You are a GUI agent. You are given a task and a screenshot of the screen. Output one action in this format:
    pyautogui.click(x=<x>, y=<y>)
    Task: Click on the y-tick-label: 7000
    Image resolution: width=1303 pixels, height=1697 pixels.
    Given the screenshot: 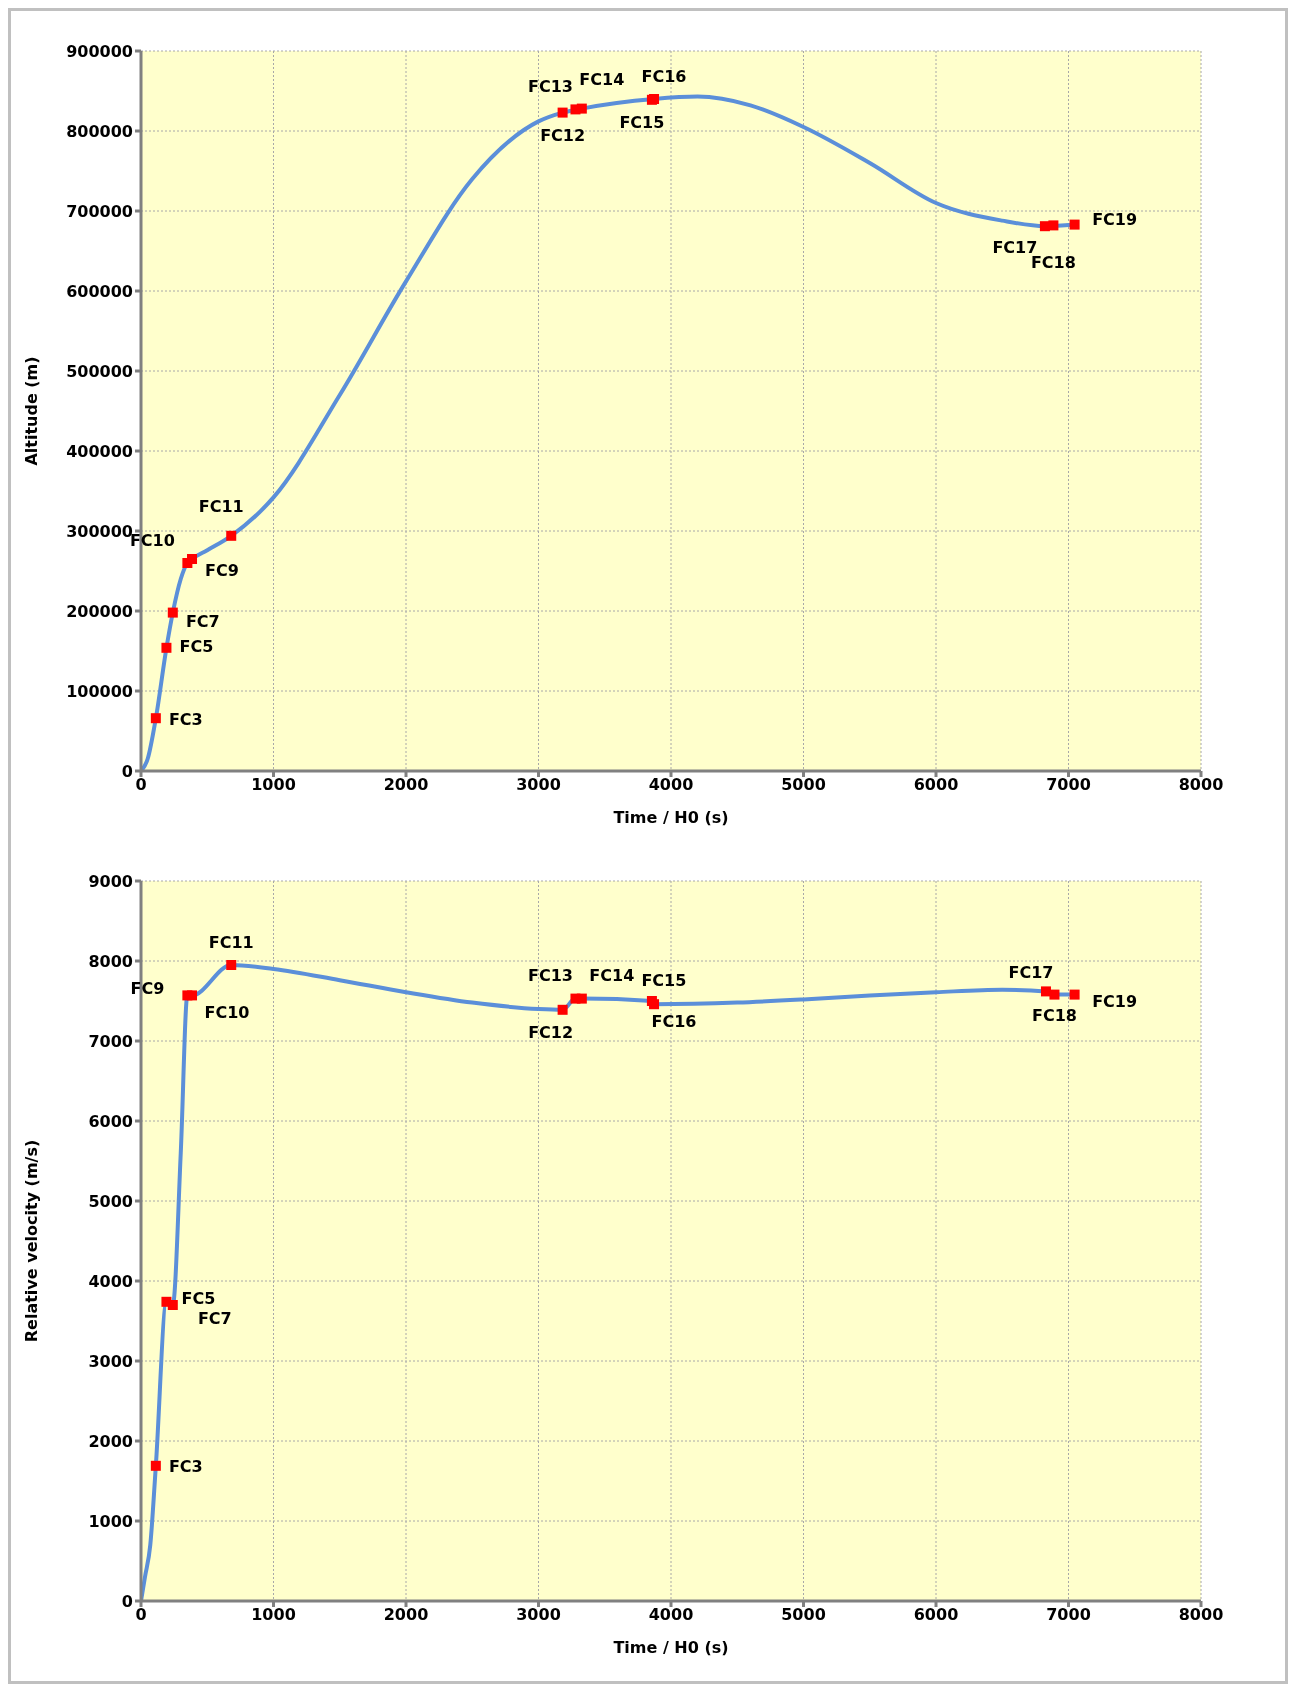 What is the action you would take?
    pyautogui.click(x=110, y=1041)
    